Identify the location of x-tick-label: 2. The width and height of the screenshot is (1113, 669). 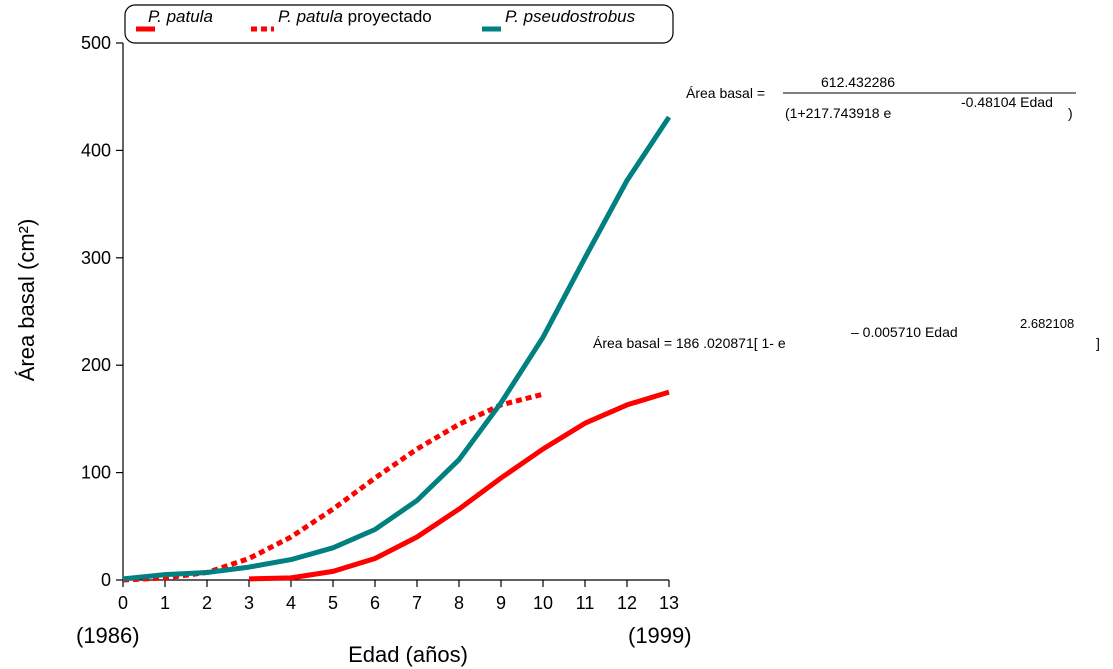
(207, 603).